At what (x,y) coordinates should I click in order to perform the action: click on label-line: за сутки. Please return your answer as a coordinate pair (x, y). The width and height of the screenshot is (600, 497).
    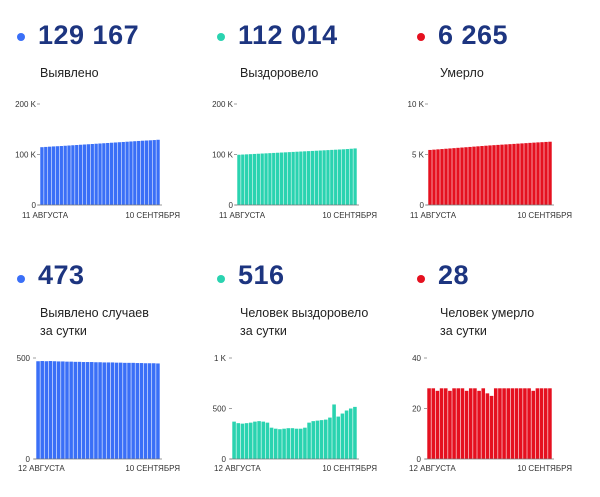
    Looking at the image, I should click on (63, 331).